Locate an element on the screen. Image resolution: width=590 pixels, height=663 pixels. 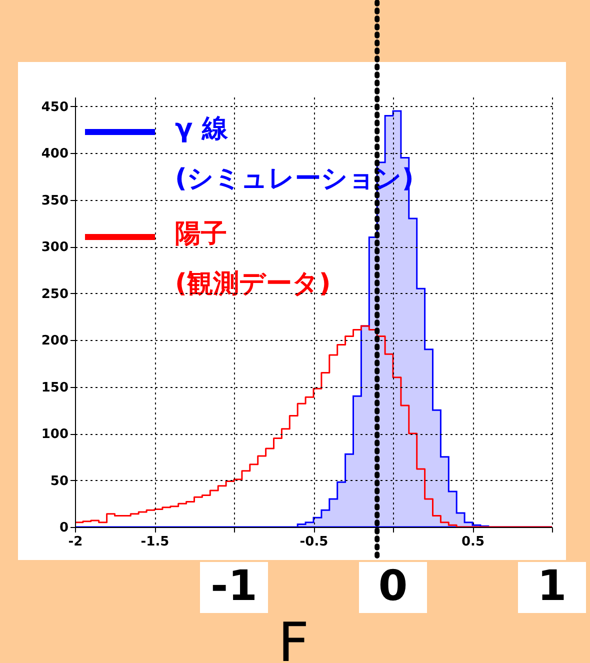
y-tick-label: 150 is located at coordinates (54, 388).